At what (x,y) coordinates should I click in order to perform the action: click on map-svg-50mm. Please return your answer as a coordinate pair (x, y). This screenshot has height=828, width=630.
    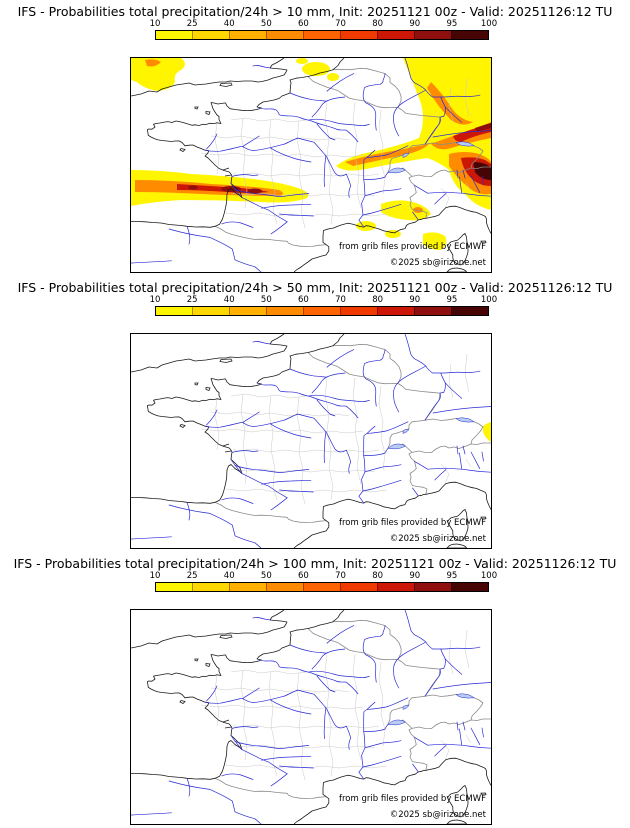
    Looking at the image, I should click on (311, 441).